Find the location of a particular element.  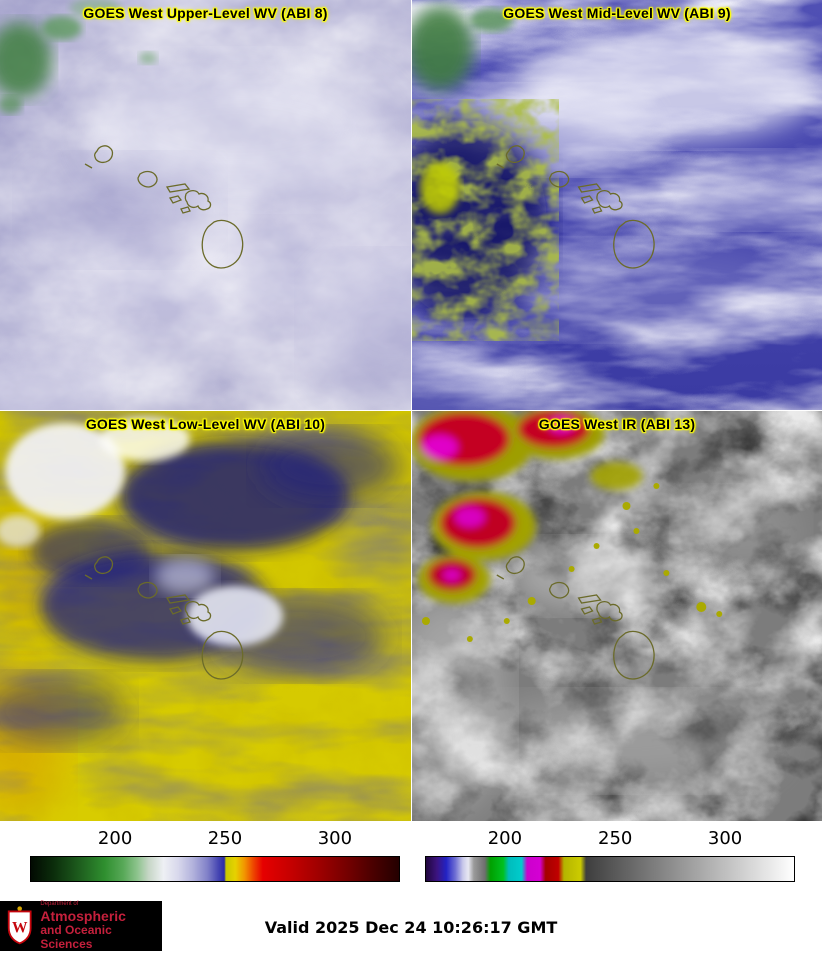

panel-title-abi9: GOES West Mid-Level WV (ABI 9) is located at coordinates (617, 13).